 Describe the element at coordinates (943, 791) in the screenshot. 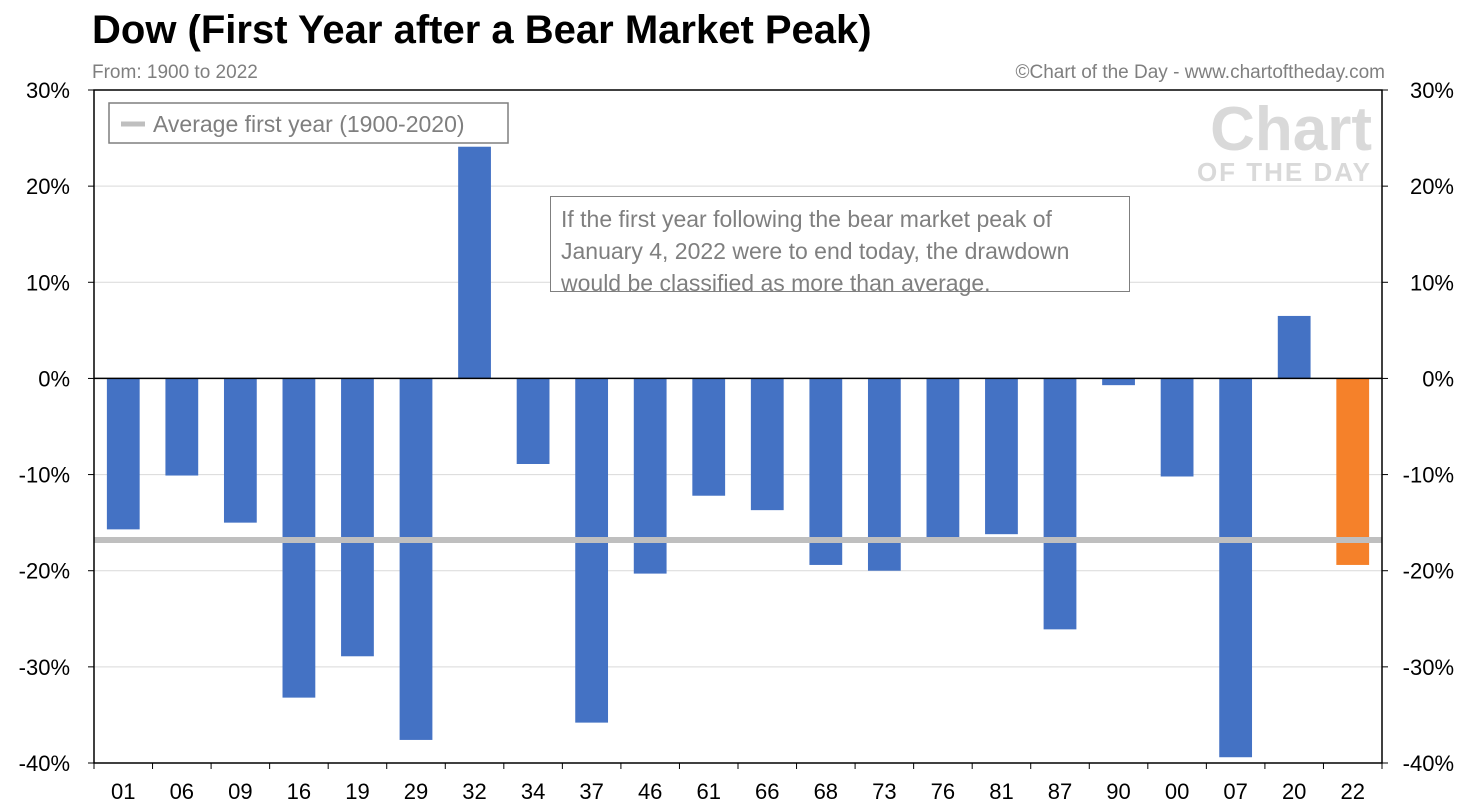

I see `xtick-label: 76` at that location.